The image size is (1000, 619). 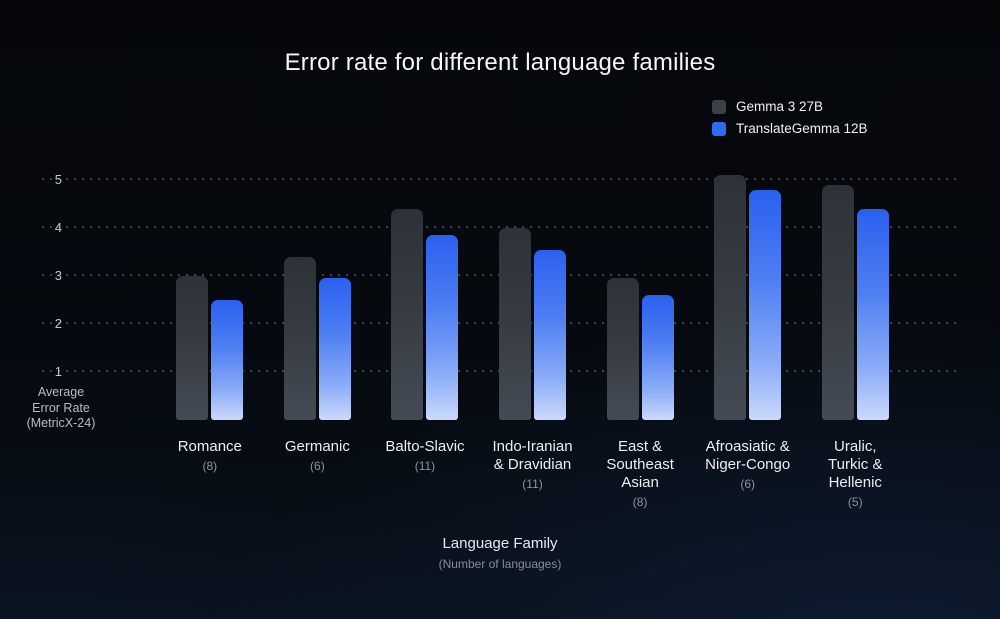 I want to click on y-axis-tick-label: 5, so click(x=58, y=179).